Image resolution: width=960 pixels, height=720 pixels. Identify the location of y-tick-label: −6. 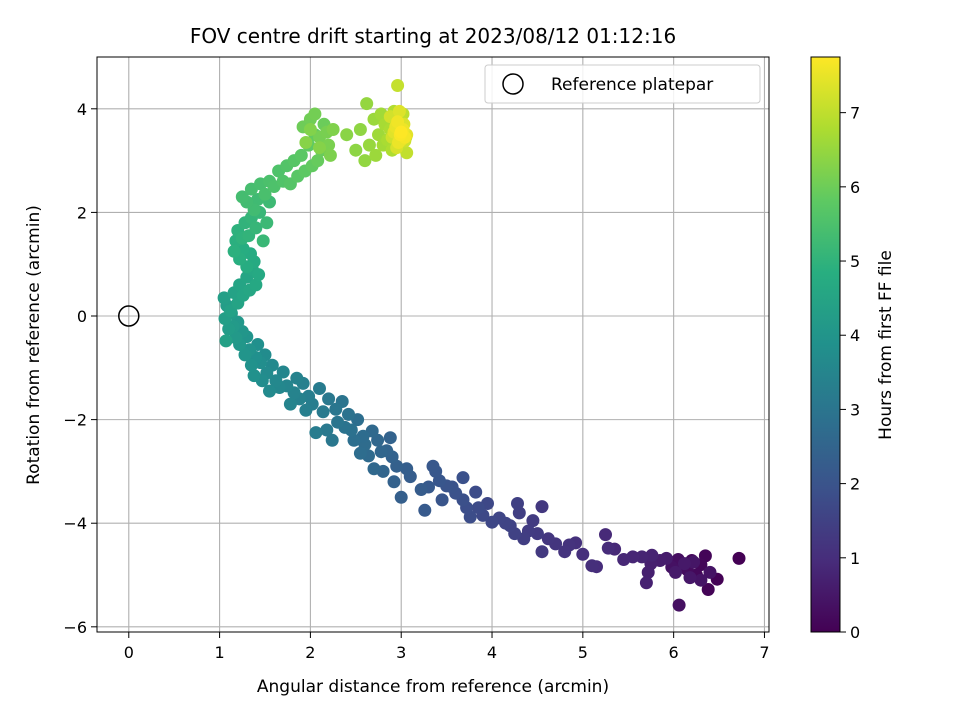
(75, 627).